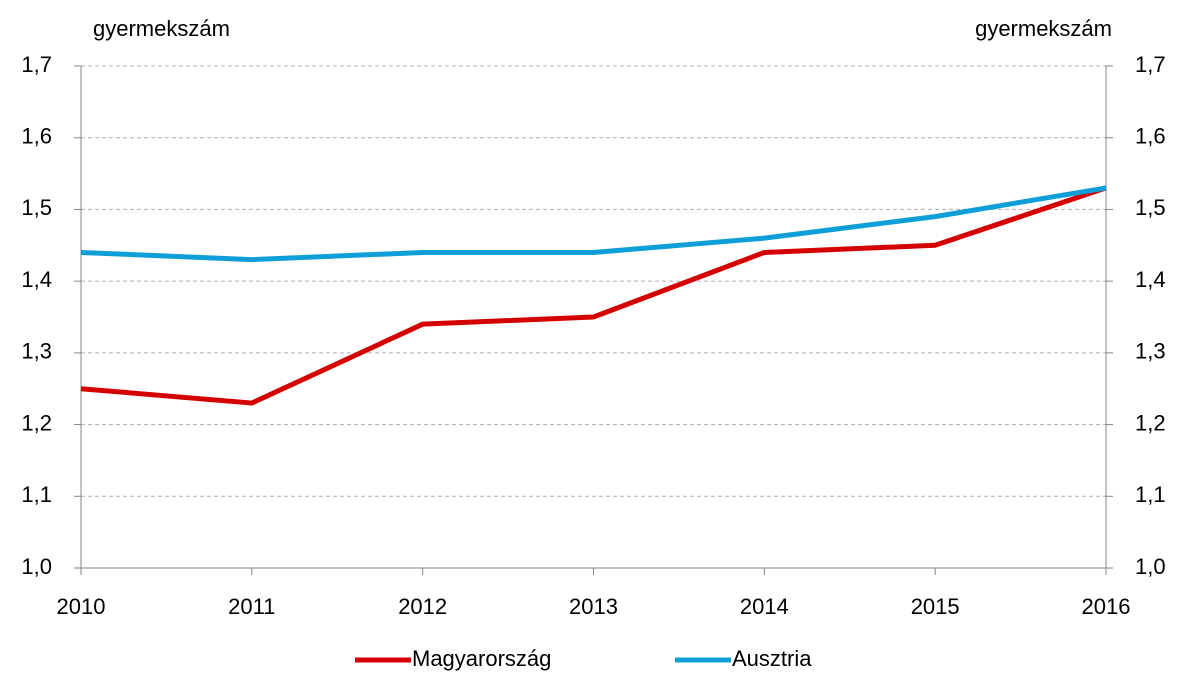  Describe the element at coordinates (36, 279) in the screenshot. I see `y-tick-label: 1,4` at that location.